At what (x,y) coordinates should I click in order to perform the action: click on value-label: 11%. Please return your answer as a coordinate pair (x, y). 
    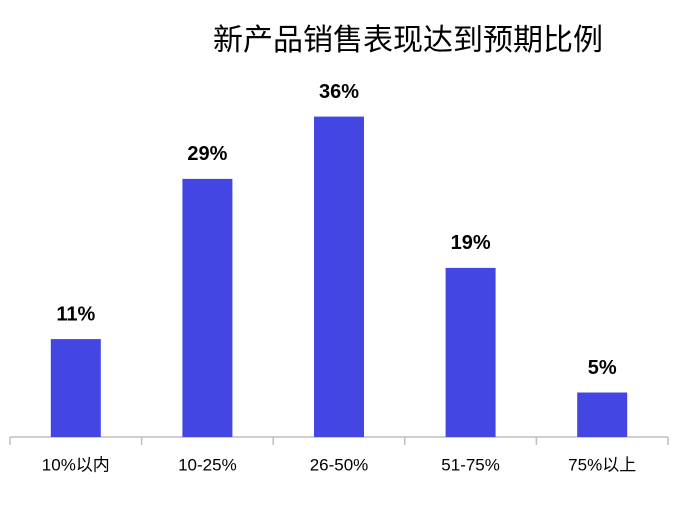
    Looking at the image, I should click on (75, 314).